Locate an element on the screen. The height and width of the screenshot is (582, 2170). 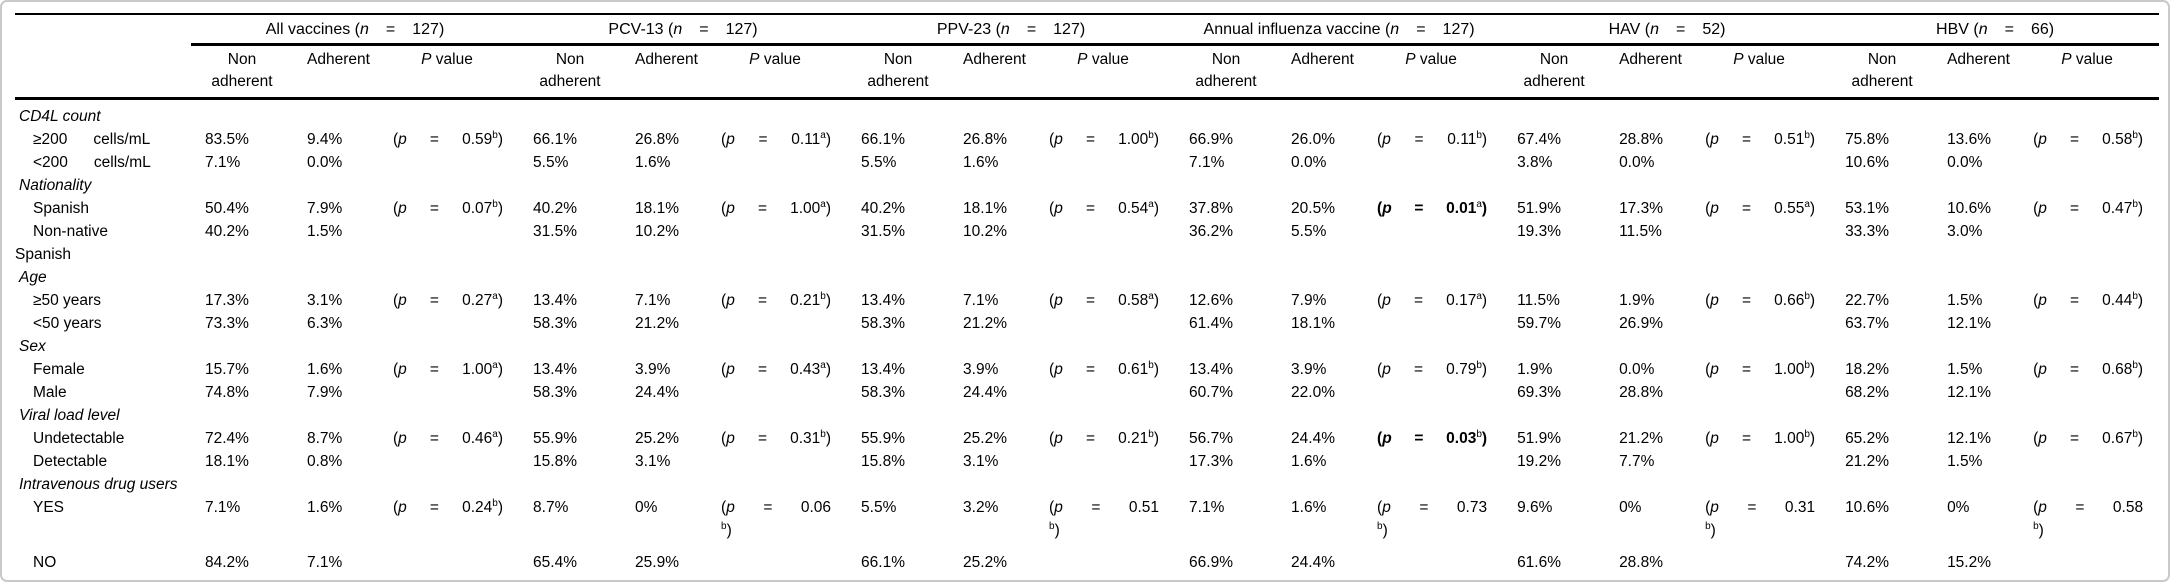
adherent-value: 9.4% is located at coordinates (325, 139).